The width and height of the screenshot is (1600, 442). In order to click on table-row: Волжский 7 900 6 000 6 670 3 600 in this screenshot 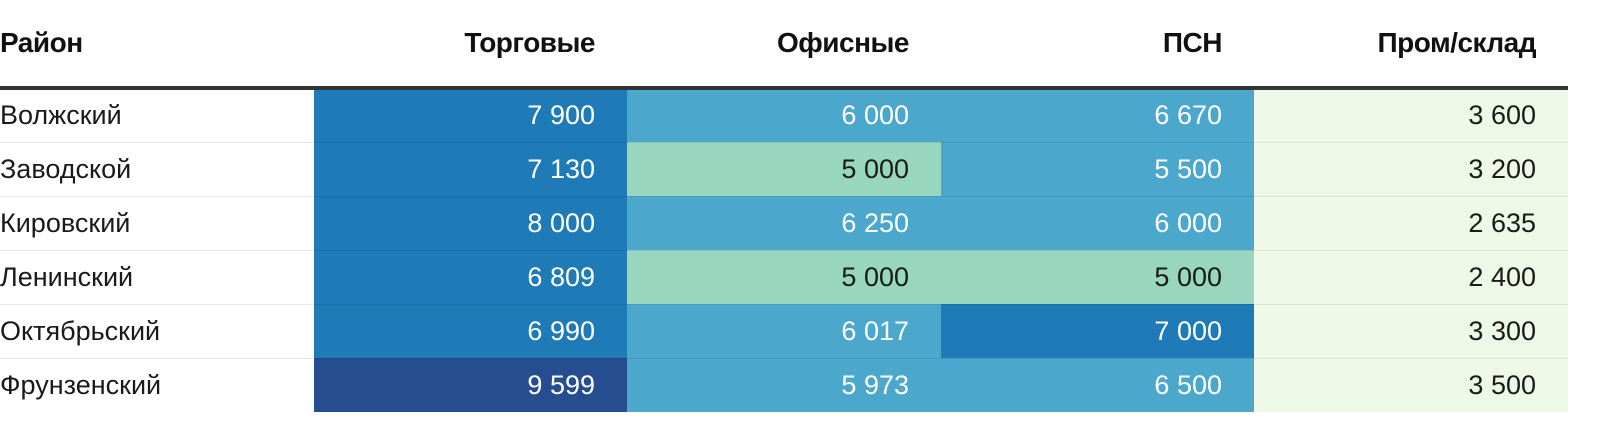, I will do `click(784, 115)`.